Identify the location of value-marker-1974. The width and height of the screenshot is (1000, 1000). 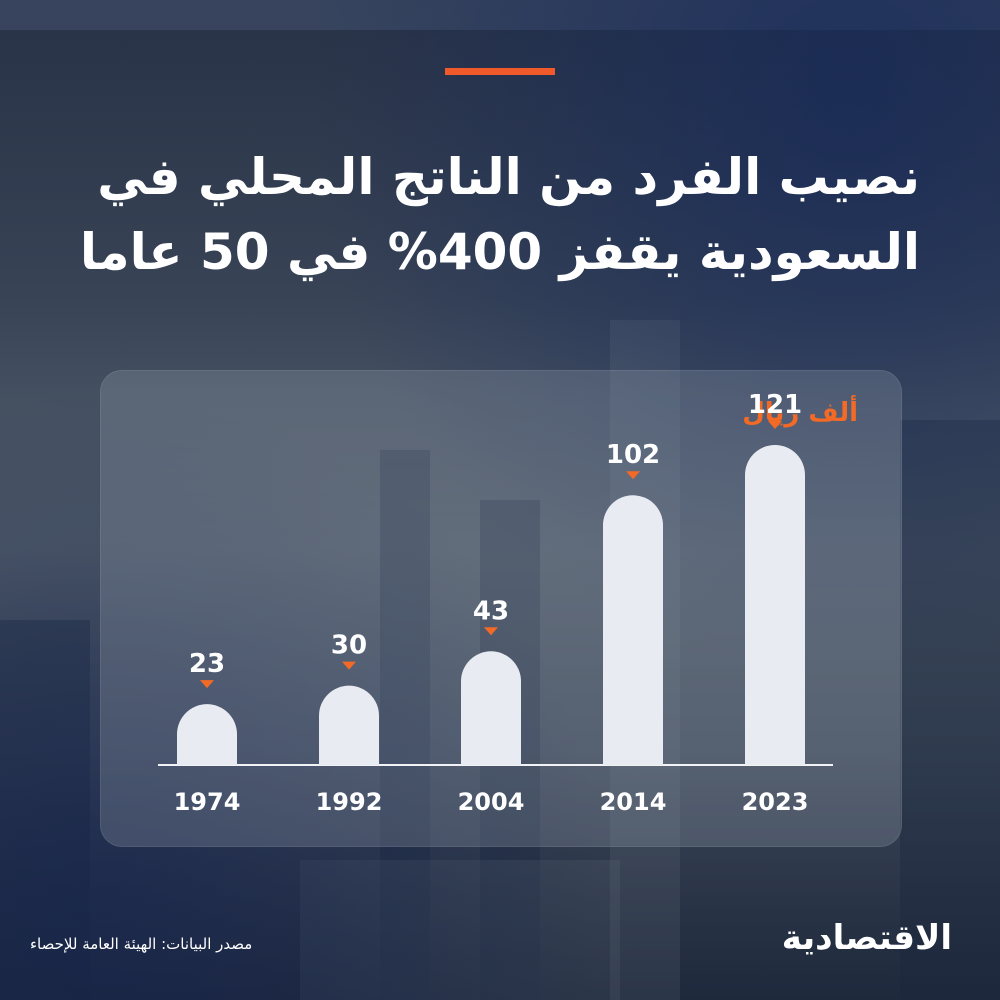
(207, 684).